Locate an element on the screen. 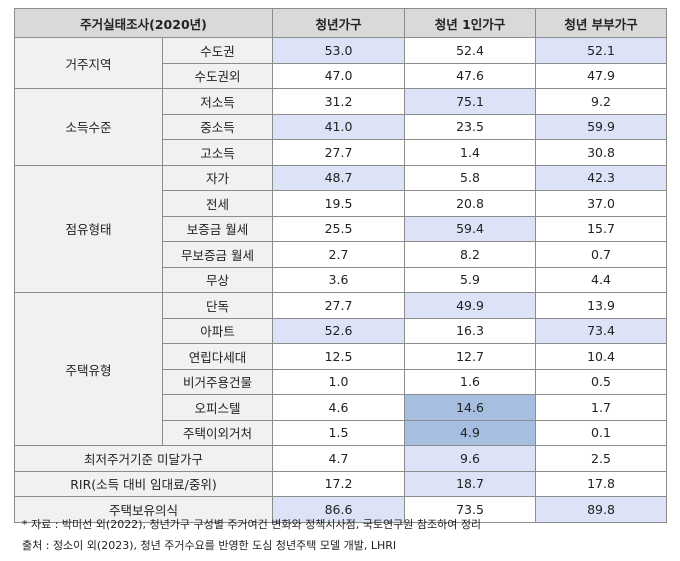  header-youth-single: 청년 1인가구 is located at coordinates (470, 23).